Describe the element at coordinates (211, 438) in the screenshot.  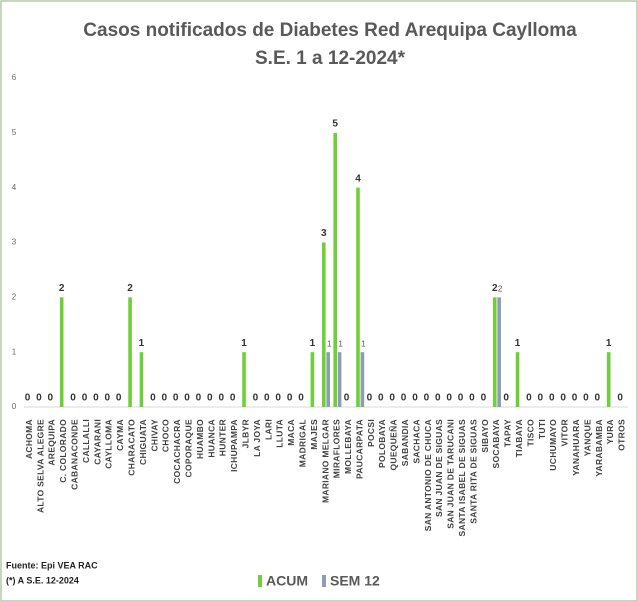
I see `x-tick-label: HUANCA` at that location.